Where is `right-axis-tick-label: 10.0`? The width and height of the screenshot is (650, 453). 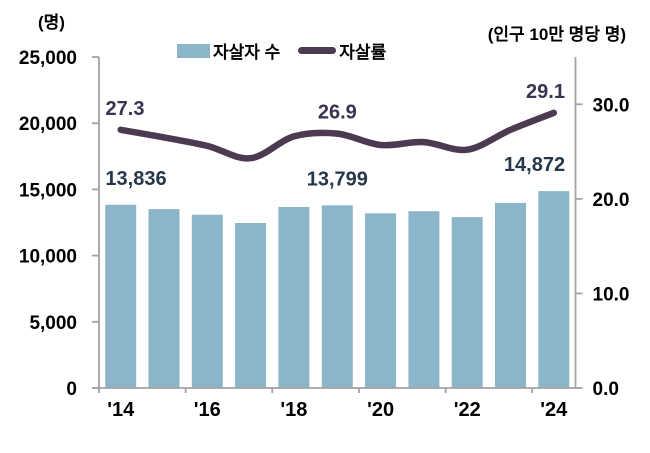
right-axis-tick-label: 10.0 is located at coordinates (611, 294).